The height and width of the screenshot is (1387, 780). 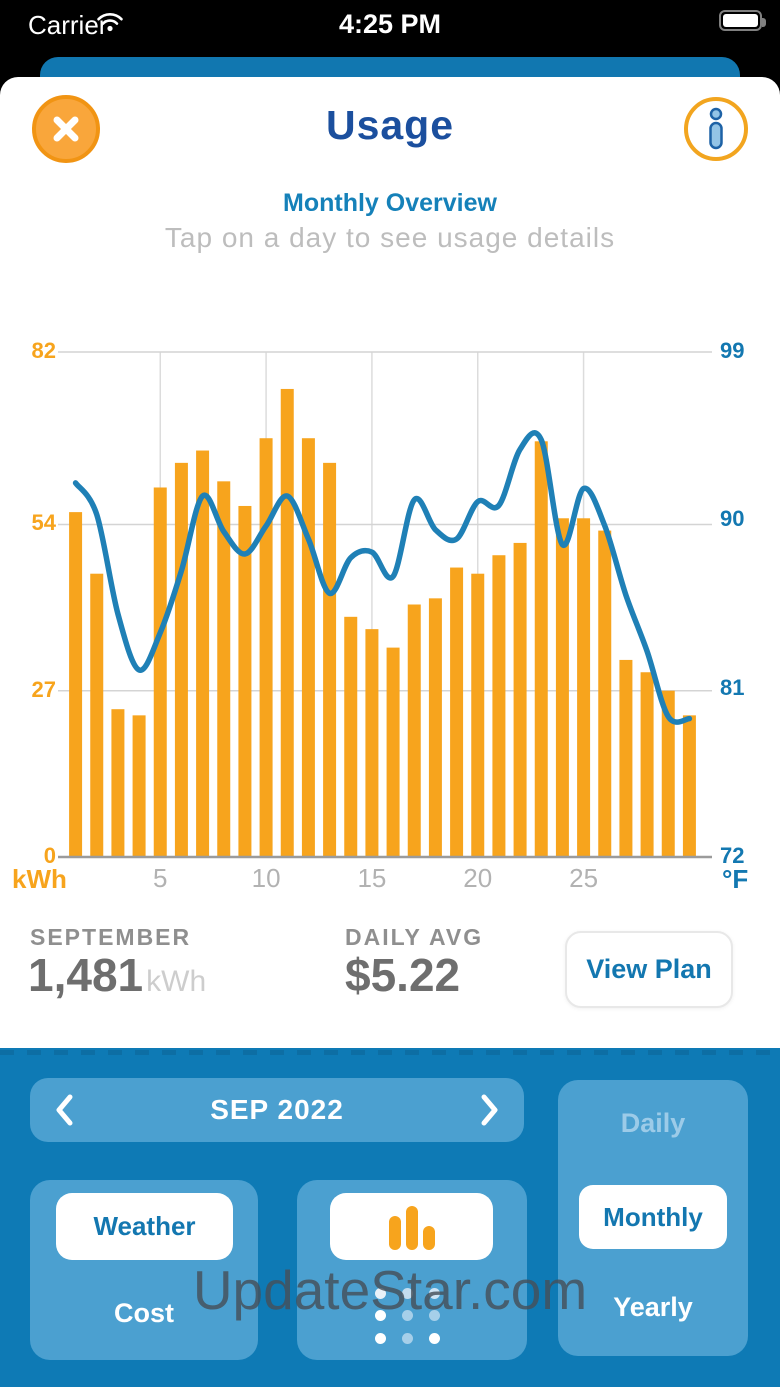 I want to click on daily-avg-value: $5.22, so click(x=402, y=975).